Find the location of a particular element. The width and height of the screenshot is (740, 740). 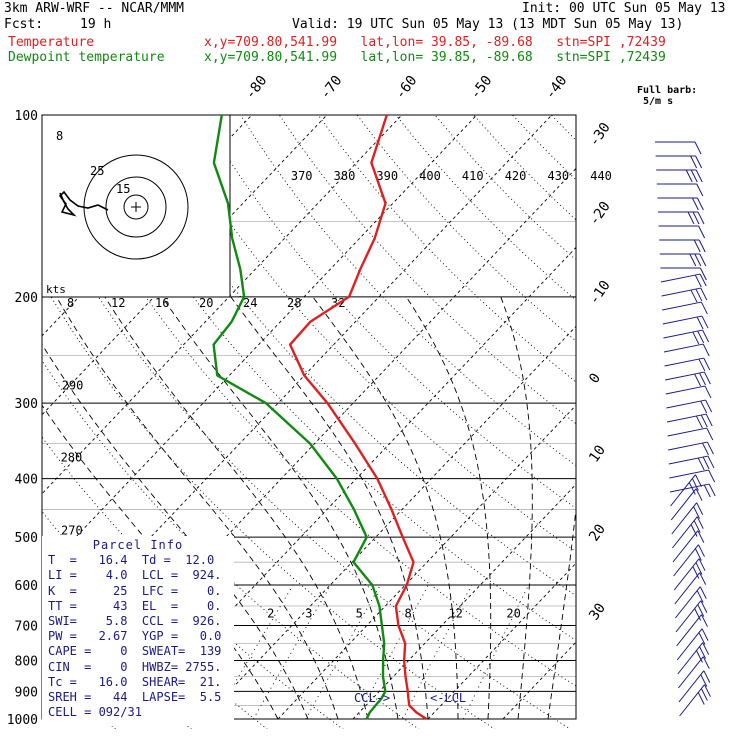

parcel-info-row: SWI= 5.8 CCL = 926. is located at coordinates (135, 621).